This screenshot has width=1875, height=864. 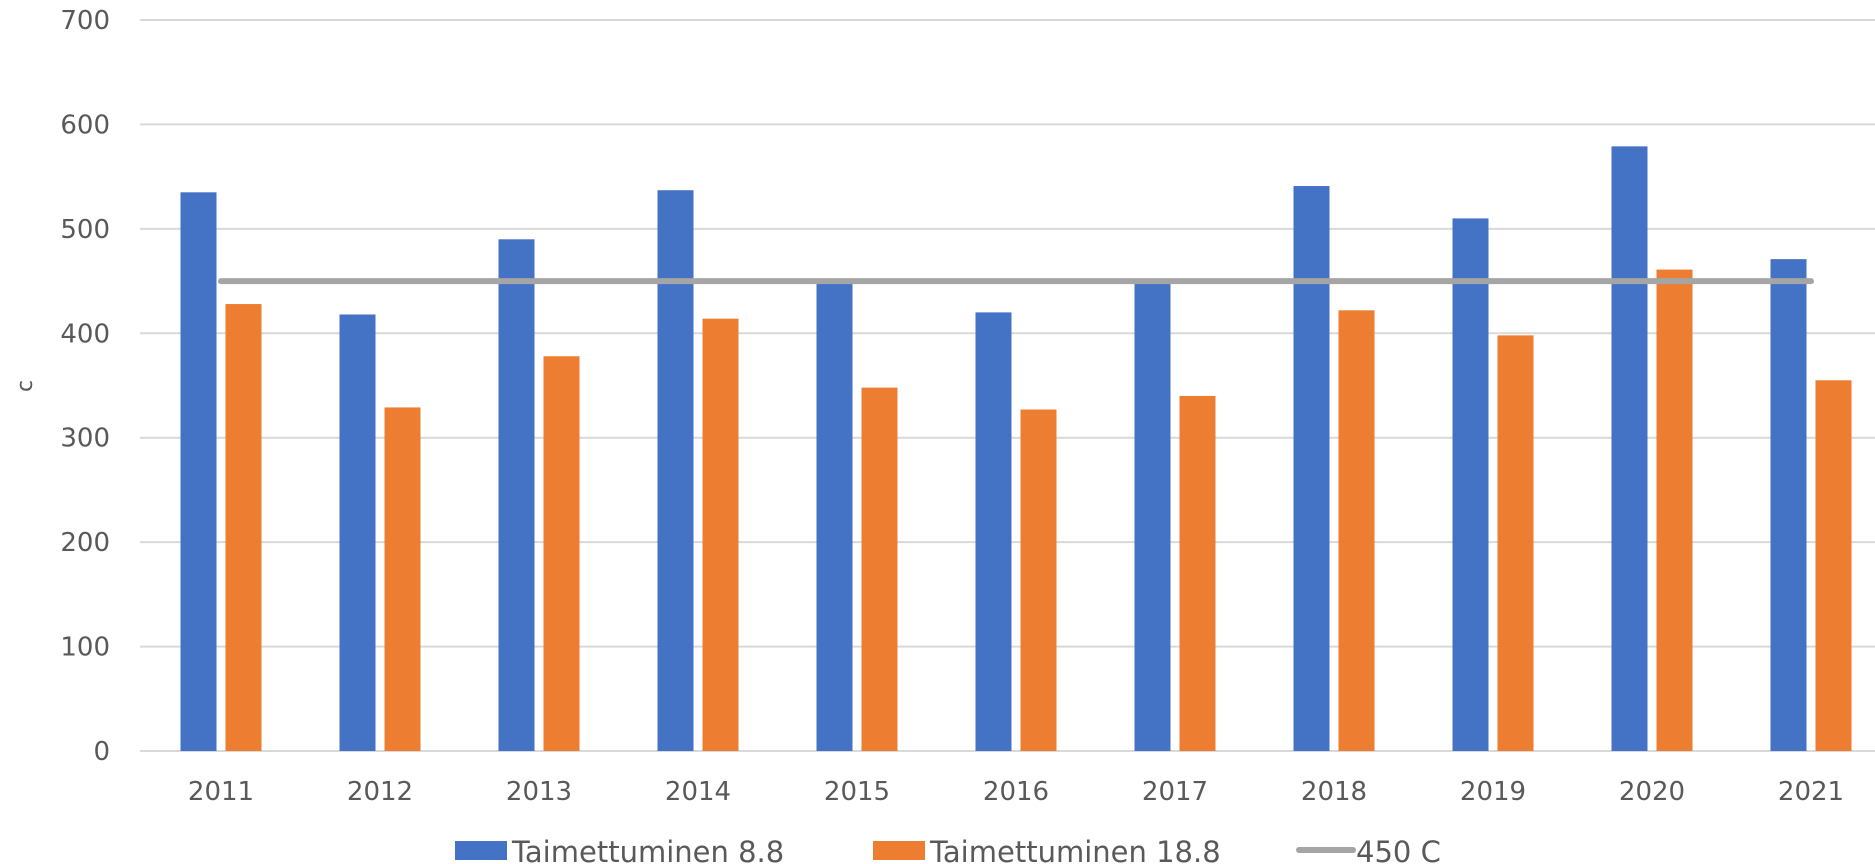 I want to click on legend: Taimettuminen 8.8 Taimettuminen 18.8 450 C, so click(x=948, y=849).